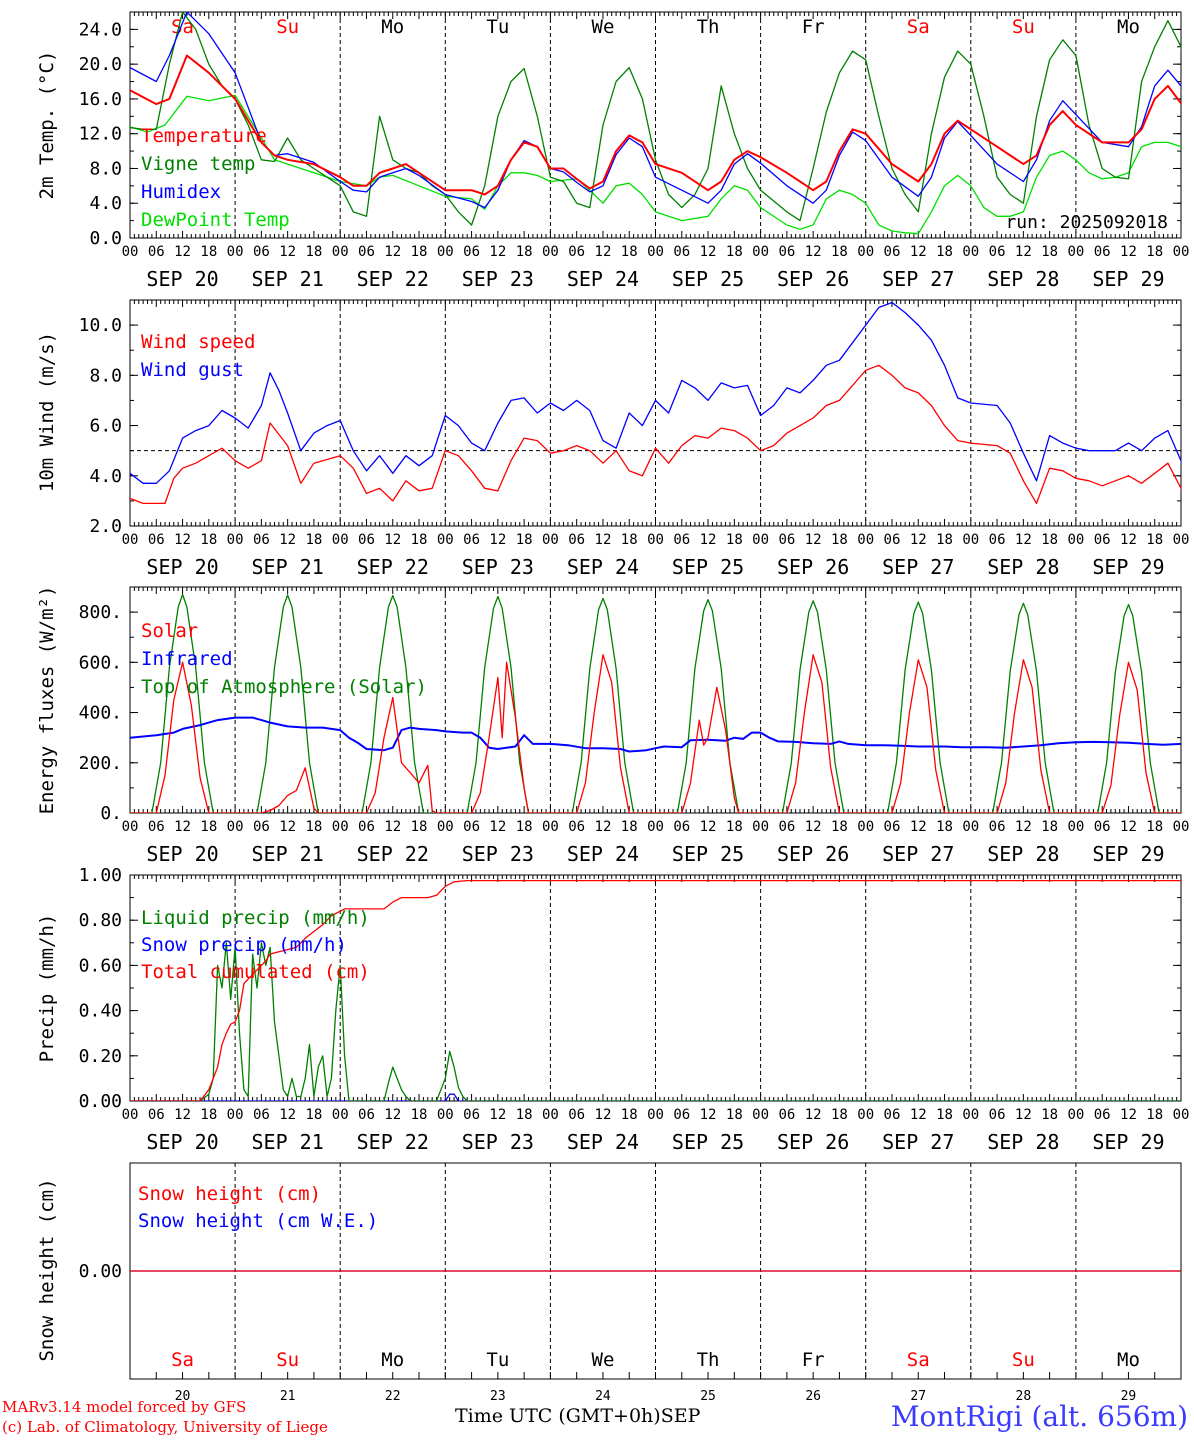 This screenshot has height=1440, width=1194. I want to click on date-label: SEP 23, so click(498, 279).